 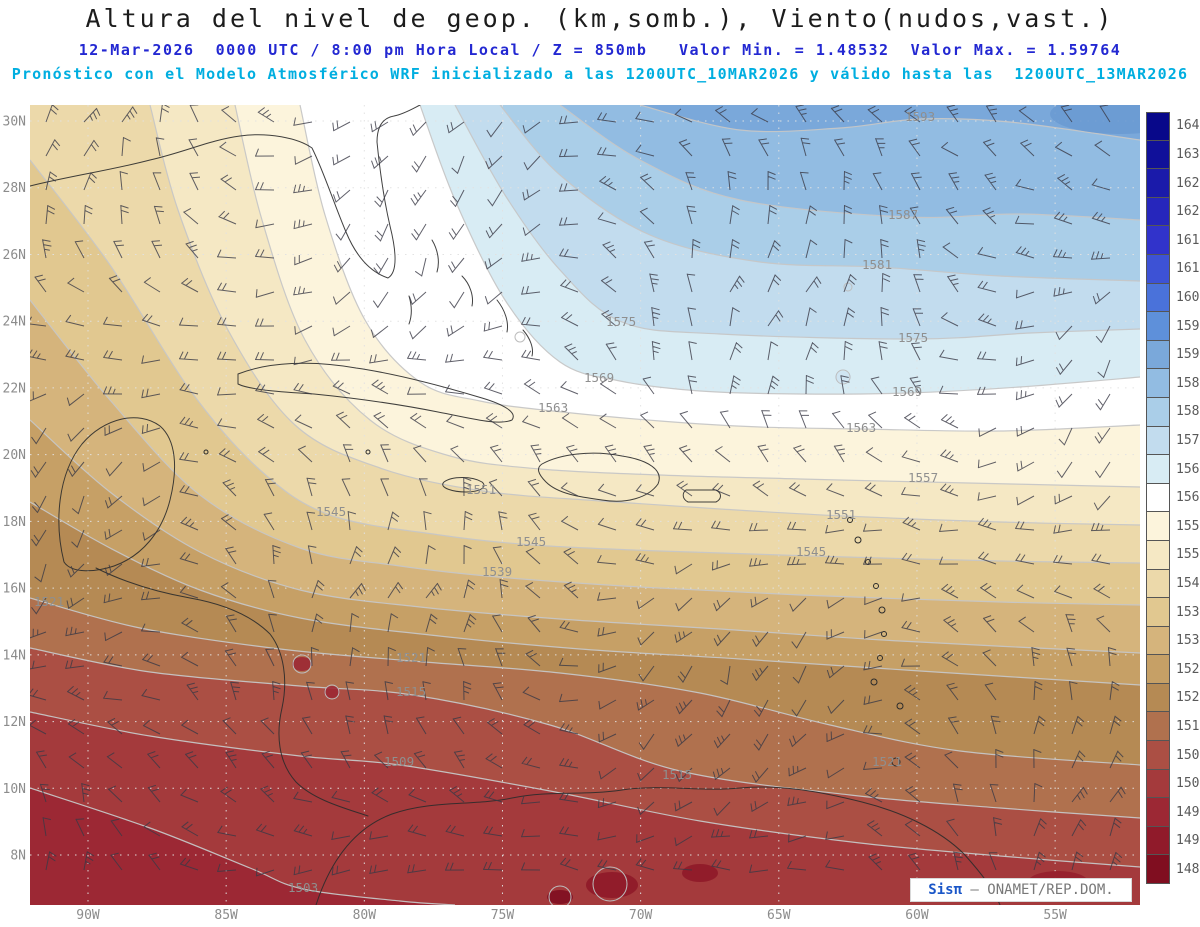 I want to click on contour-label: 1539, so click(x=497, y=571).